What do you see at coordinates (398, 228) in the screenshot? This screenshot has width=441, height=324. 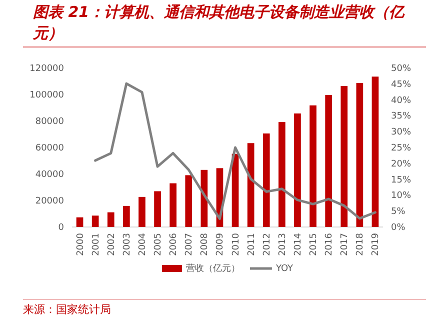 I see `y2-tick-label: 0%` at bounding box center [398, 228].